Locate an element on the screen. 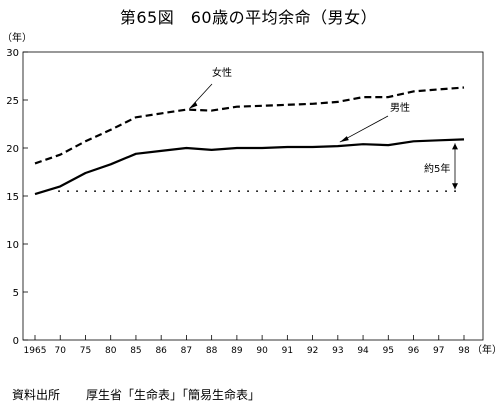 The width and height of the screenshot is (497, 407). source-note: 資料出所 厚生省「生命表」「簡易生命表」 is located at coordinates (136, 394).